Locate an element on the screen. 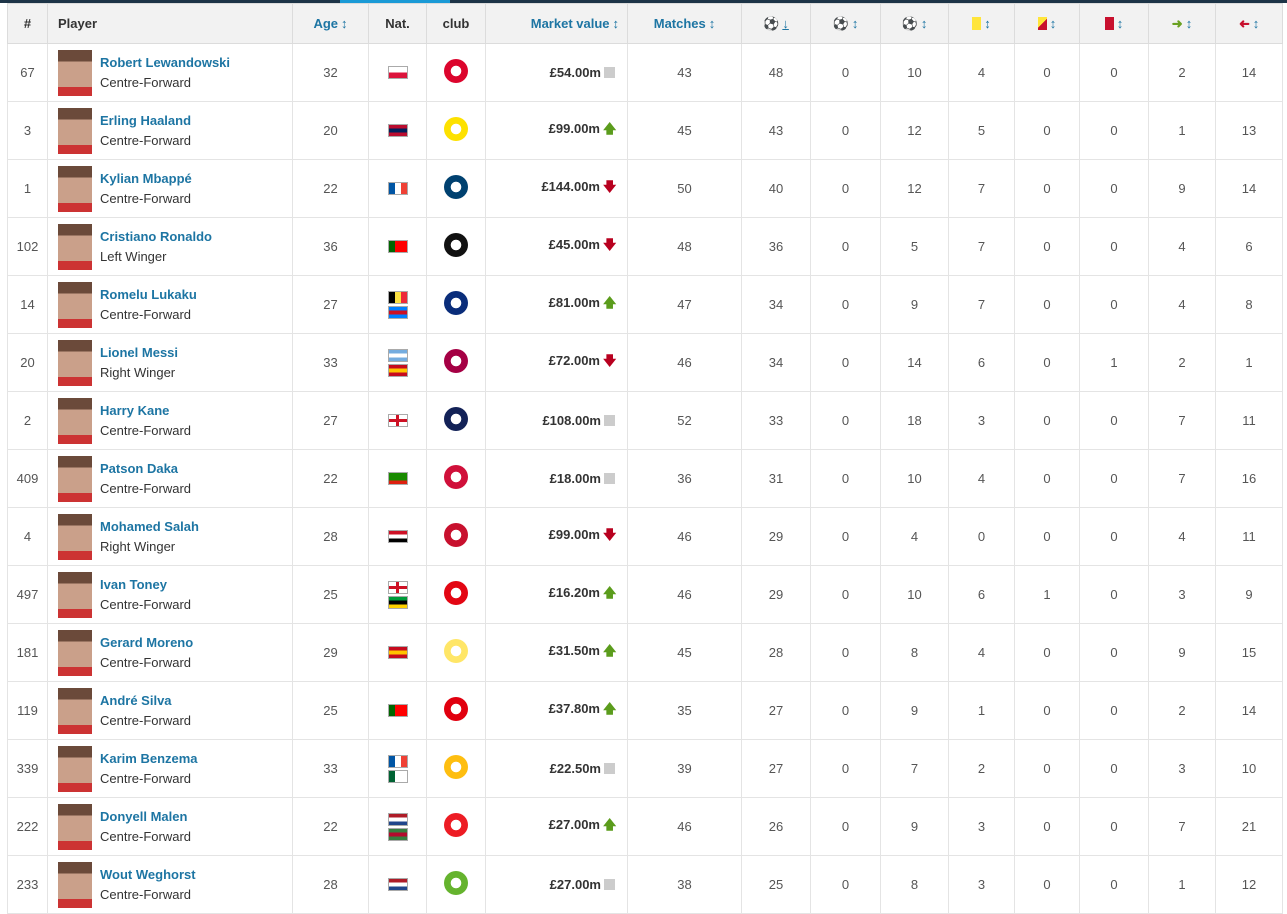  col-market-value-label: Market value is located at coordinates (570, 23).